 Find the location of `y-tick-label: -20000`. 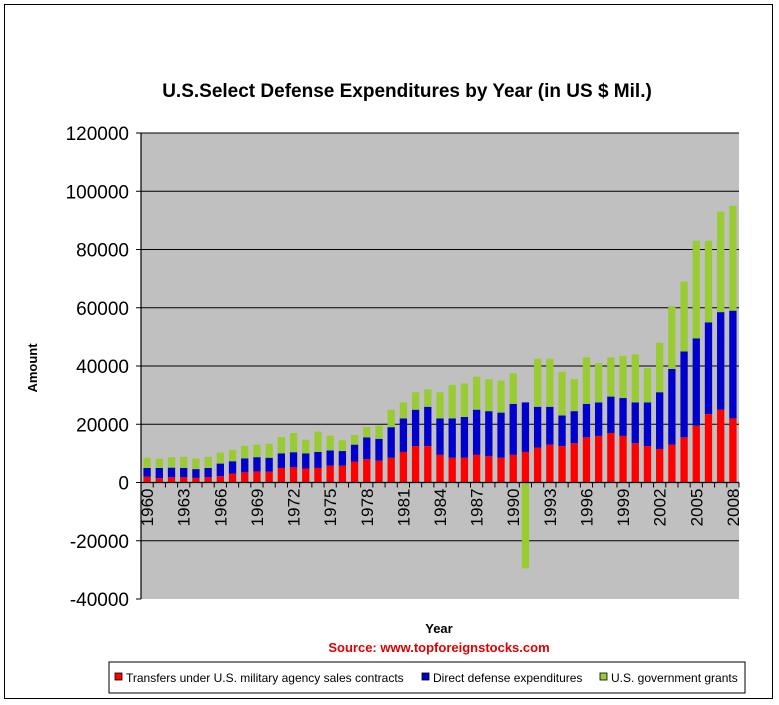

y-tick-label: -20000 is located at coordinates (99, 542).